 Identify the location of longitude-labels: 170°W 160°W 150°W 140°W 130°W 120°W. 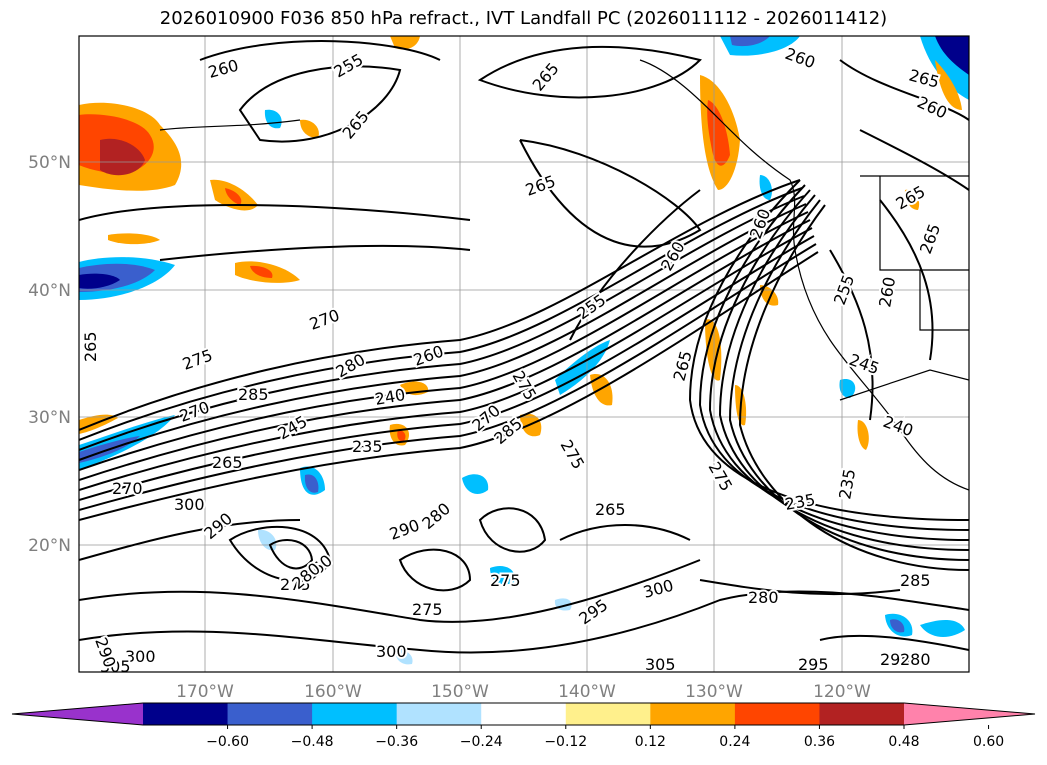
(523, 692).